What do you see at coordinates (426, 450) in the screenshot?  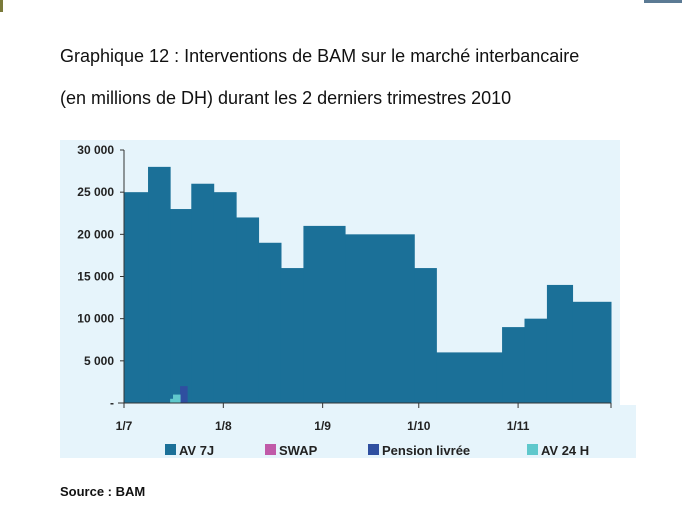 I see `legend-label: Pension livrée` at bounding box center [426, 450].